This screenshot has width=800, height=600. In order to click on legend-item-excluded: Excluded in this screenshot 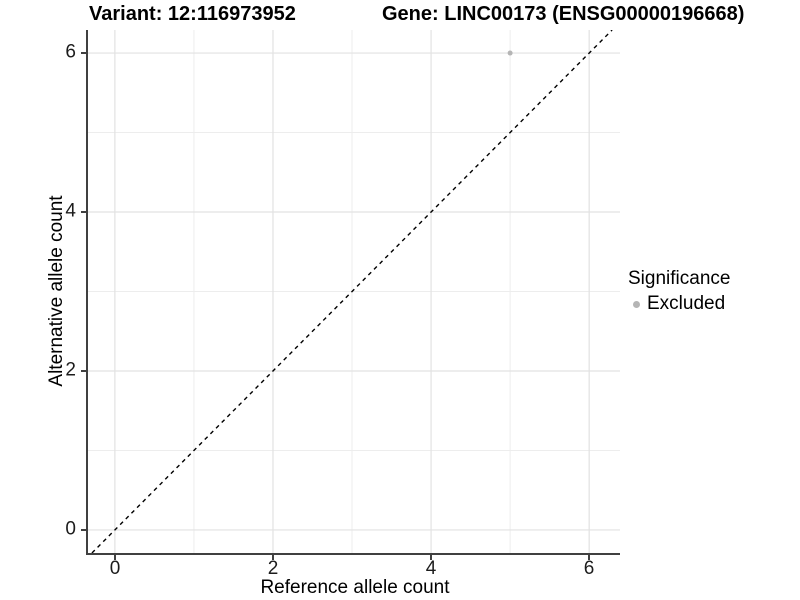, I will do `click(679, 304)`.